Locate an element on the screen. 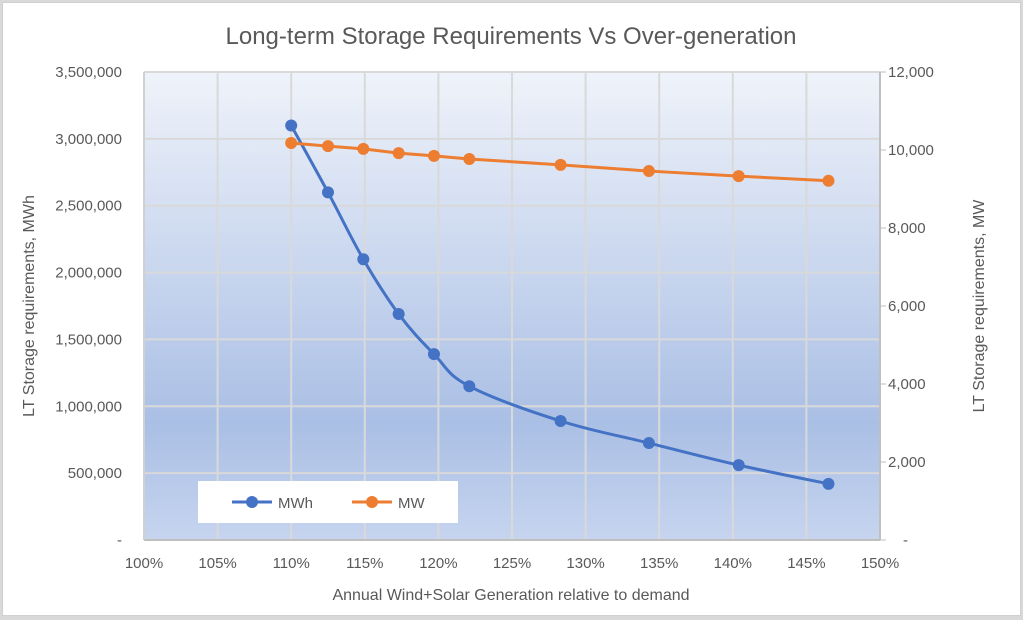 Image resolution: width=1023 pixels, height=620 pixels. y-tick-label: 1,000,000 is located at coordinates (88, 406).